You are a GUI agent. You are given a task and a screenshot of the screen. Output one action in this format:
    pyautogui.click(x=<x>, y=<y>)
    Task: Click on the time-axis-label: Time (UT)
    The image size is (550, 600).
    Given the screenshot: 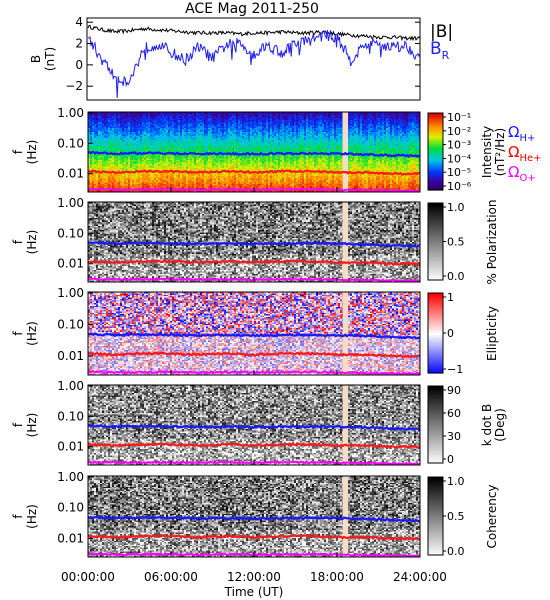 What is the action you would take?
    pyautogui.click(x=254, y=592)
    